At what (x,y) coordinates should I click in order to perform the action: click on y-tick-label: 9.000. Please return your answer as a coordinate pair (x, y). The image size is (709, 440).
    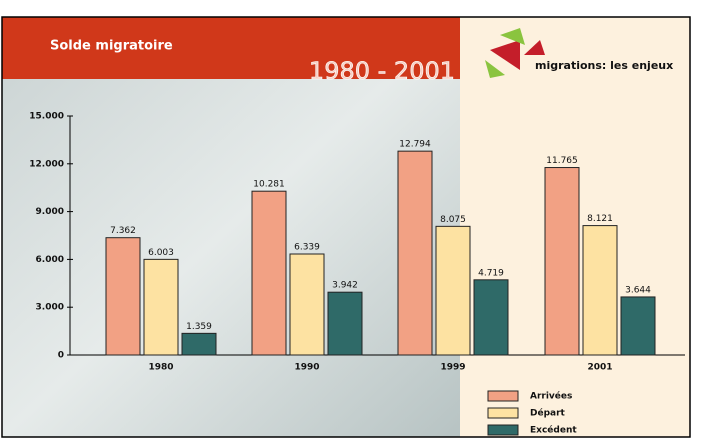
    Looking at the image, I should click on (50, 212).